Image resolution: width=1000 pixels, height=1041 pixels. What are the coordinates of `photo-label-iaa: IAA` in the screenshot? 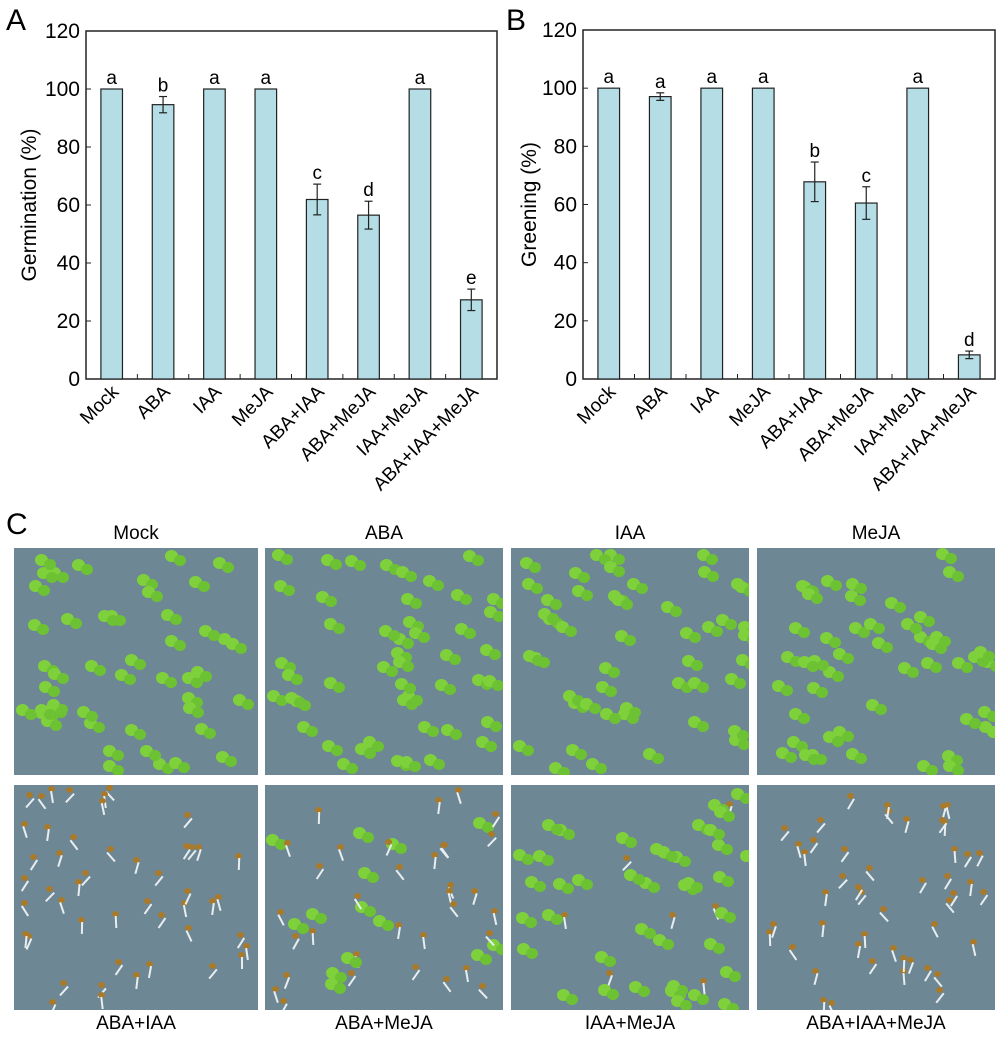 It's located at (630, 533).